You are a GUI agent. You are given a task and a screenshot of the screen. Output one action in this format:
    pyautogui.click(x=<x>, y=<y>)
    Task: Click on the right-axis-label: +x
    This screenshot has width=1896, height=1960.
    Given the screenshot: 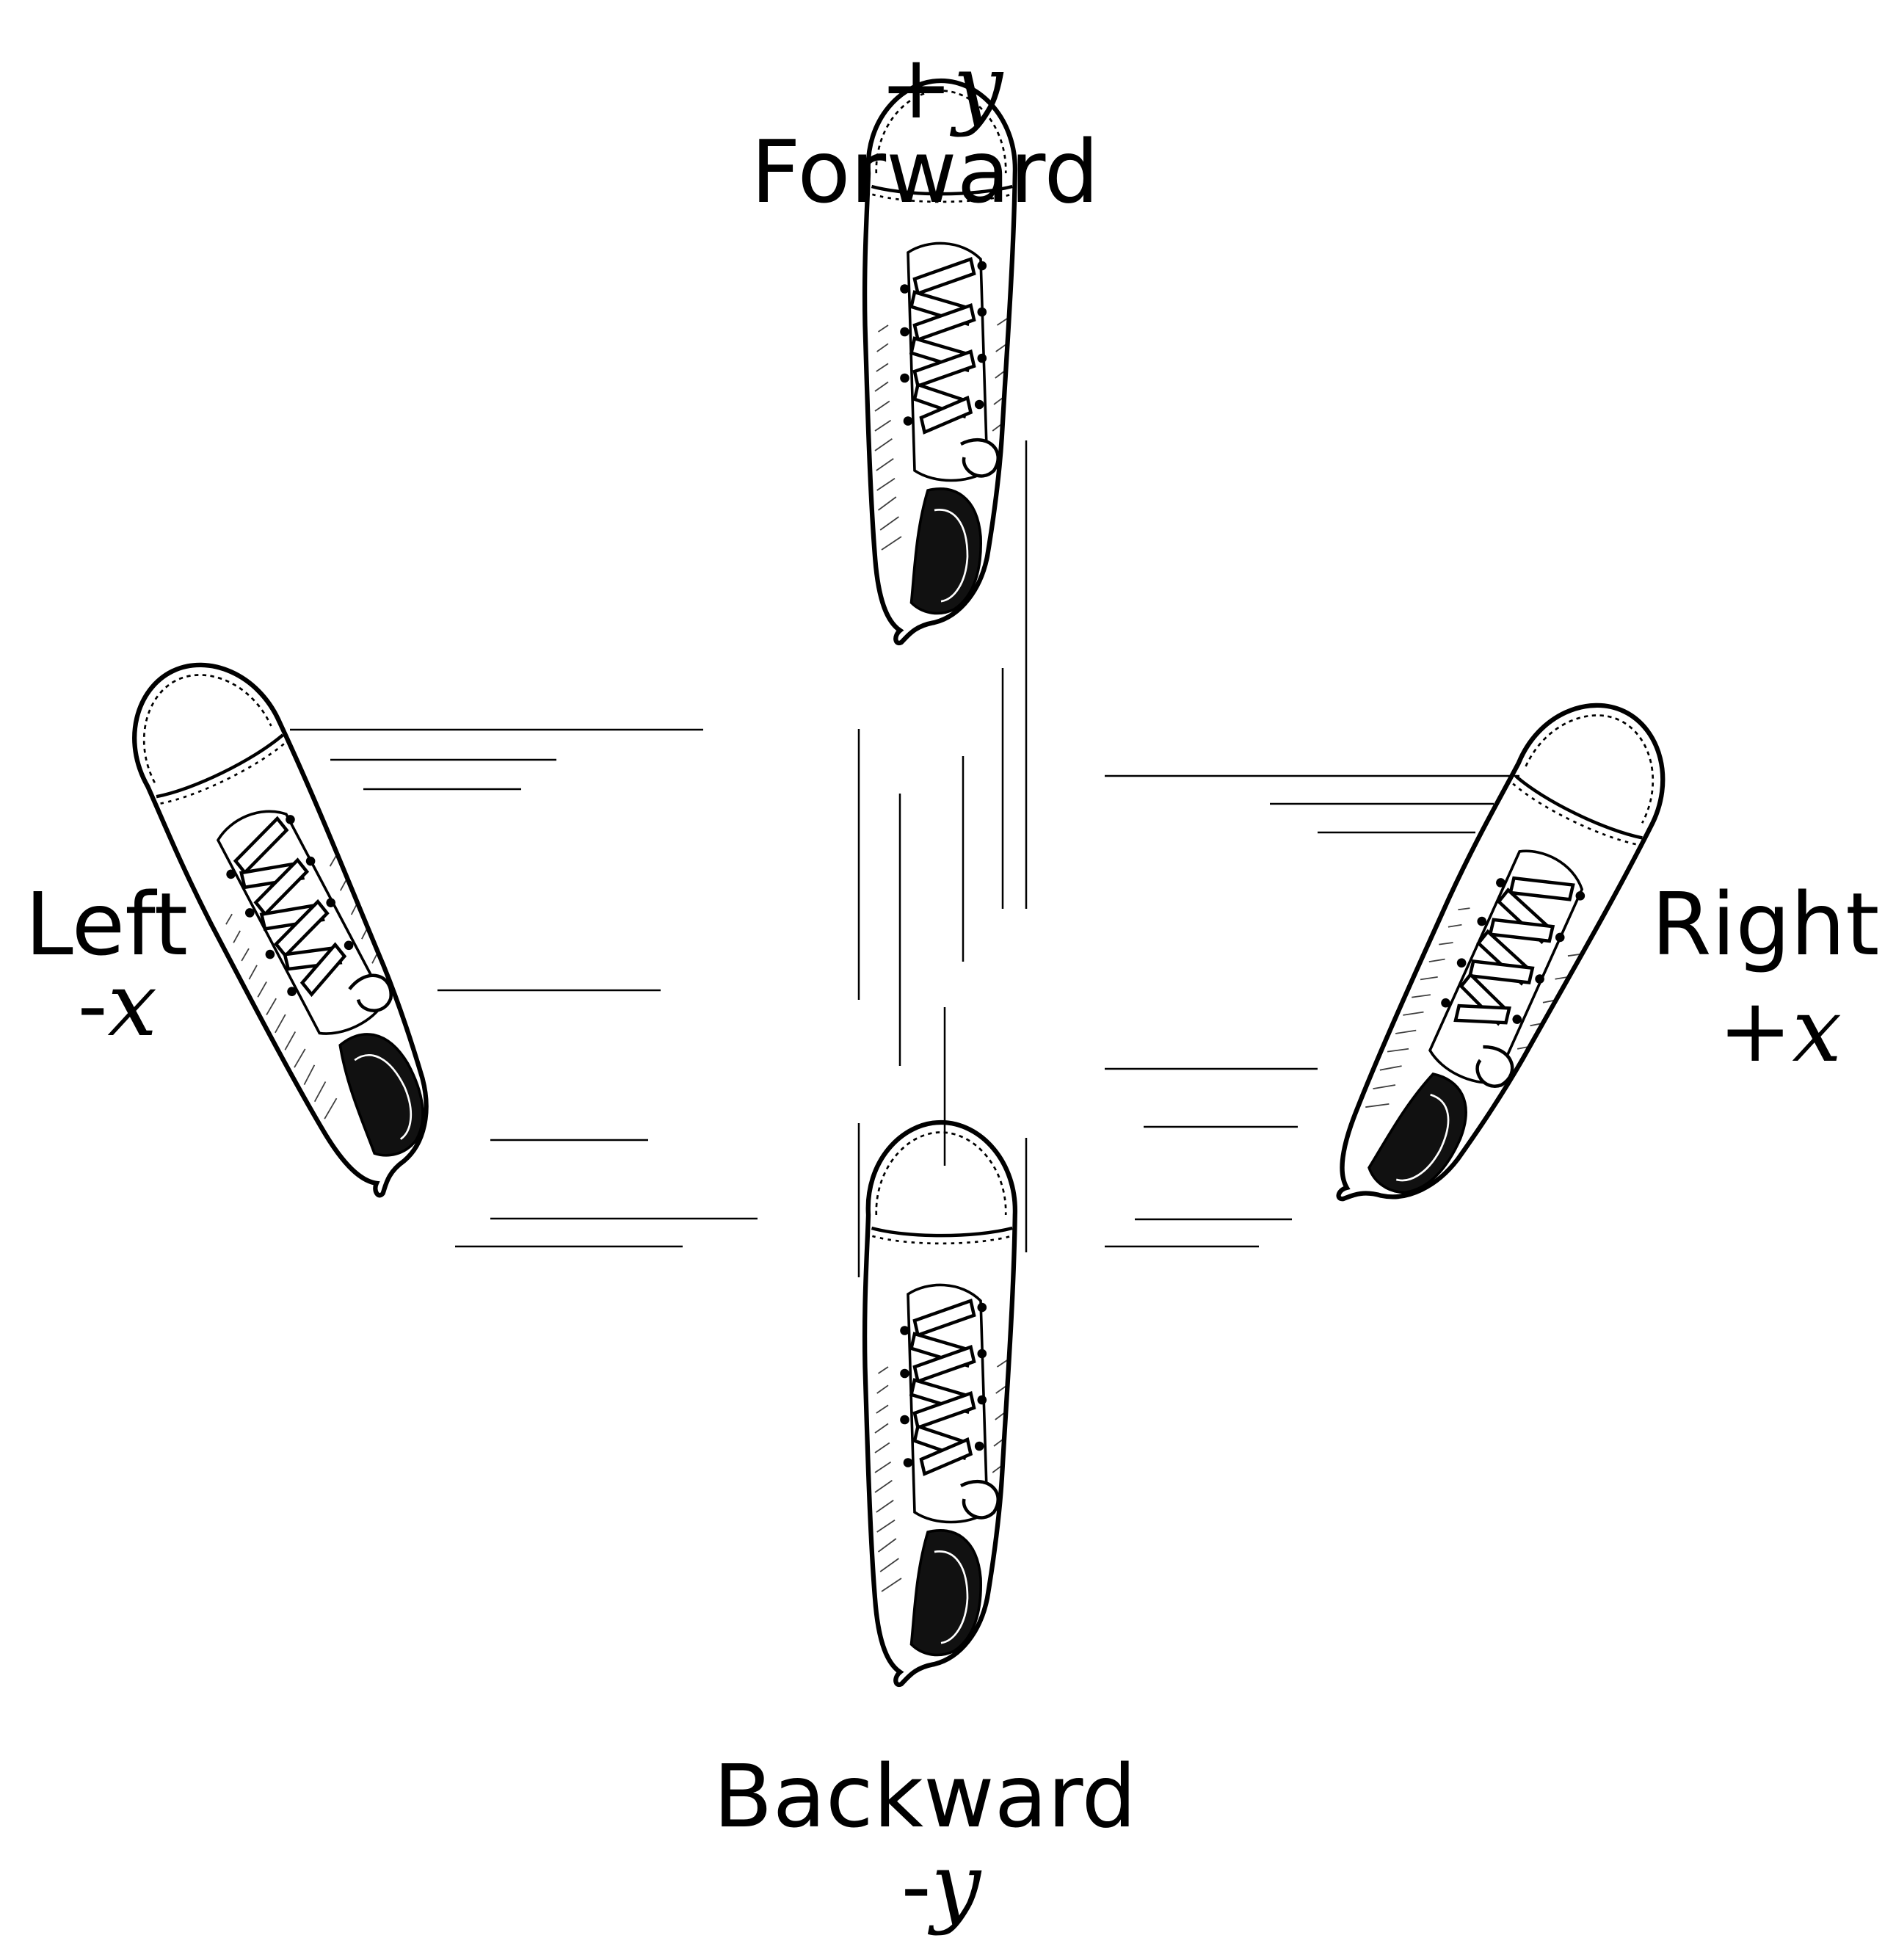 What is the action you would take?
    pyautogui.click(x=1780, y=1031)
    